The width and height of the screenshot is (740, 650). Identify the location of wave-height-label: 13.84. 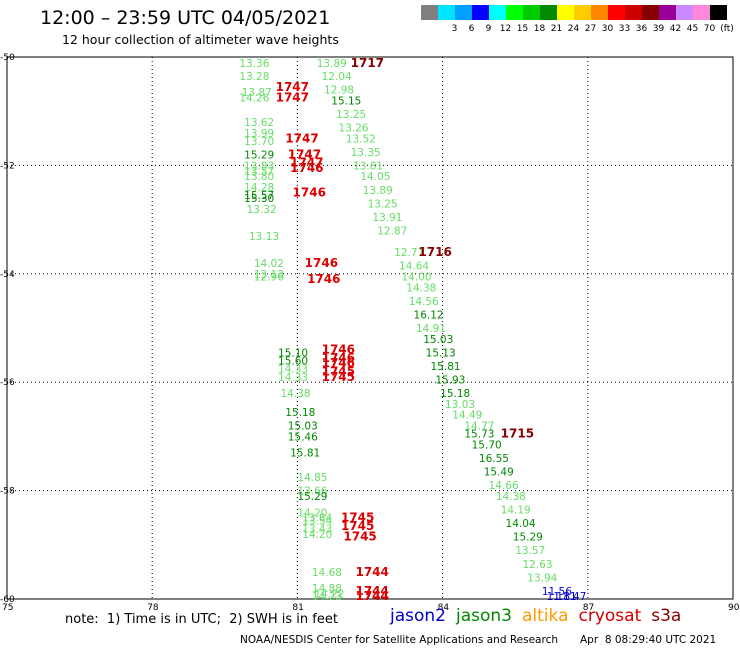
(317, 519).